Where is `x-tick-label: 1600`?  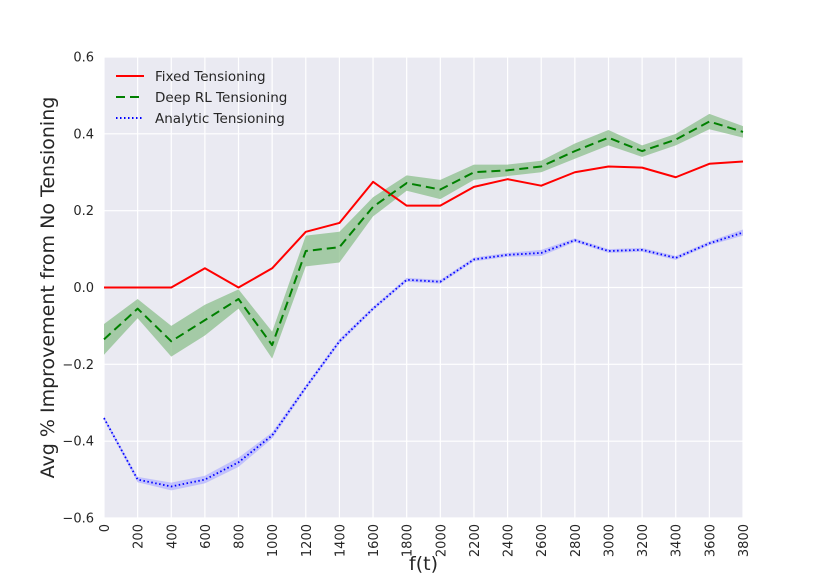
x-tick-label: 1600 is located at coordinates (374, 540).